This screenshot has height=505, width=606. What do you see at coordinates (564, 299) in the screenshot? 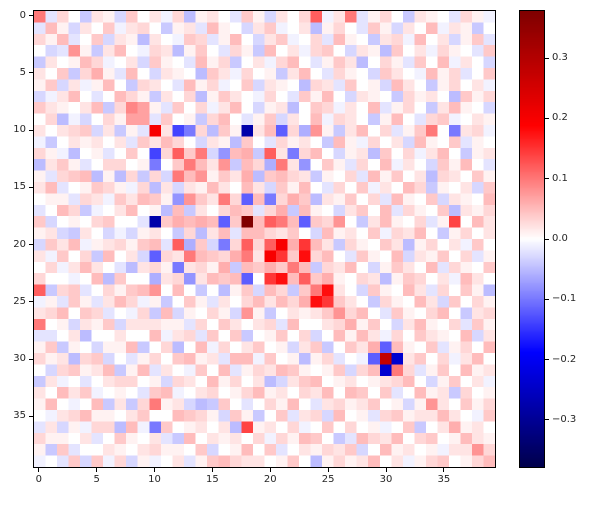
I see `colorbar-tick-label: −0.1` at bounding box center [564, 299].